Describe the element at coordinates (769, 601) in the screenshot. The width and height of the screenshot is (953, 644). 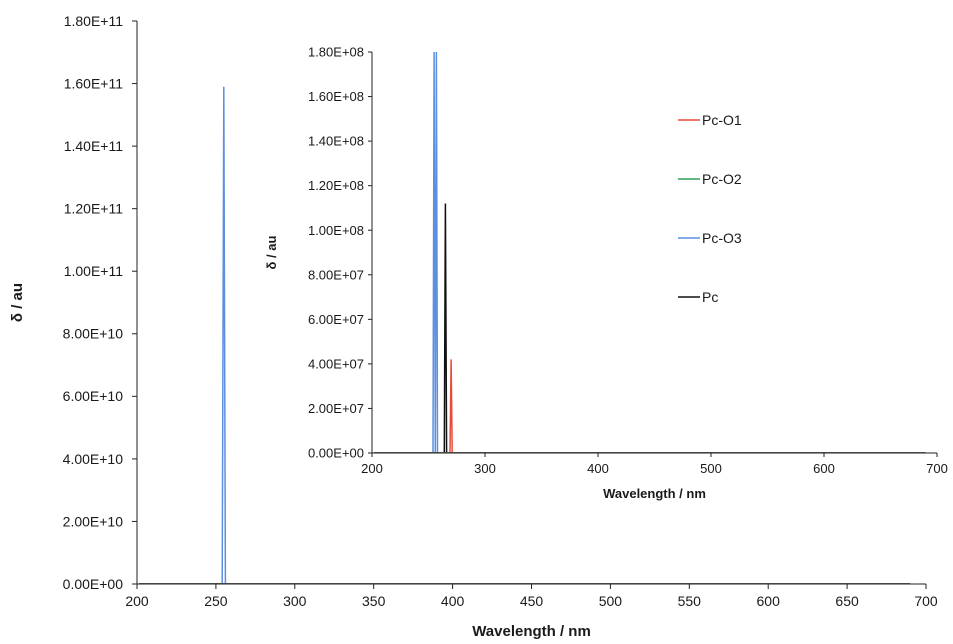
I see `main-x-tick-label: 600` at that location.